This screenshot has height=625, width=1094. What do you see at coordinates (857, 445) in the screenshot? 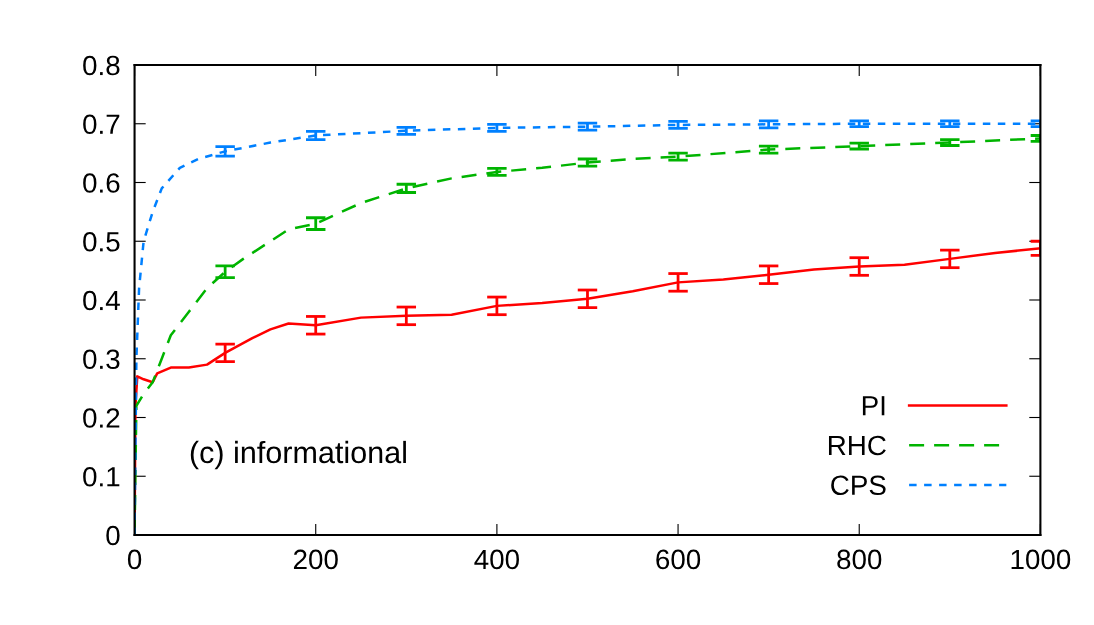
I see `legend-label: RHC` at bounding box center [857, 445].